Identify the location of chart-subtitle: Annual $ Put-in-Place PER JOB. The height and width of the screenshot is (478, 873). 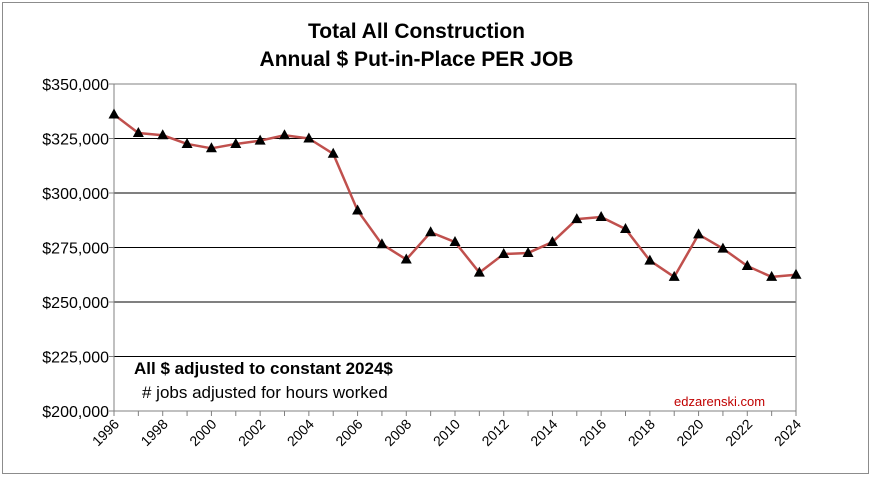
(416, 59).